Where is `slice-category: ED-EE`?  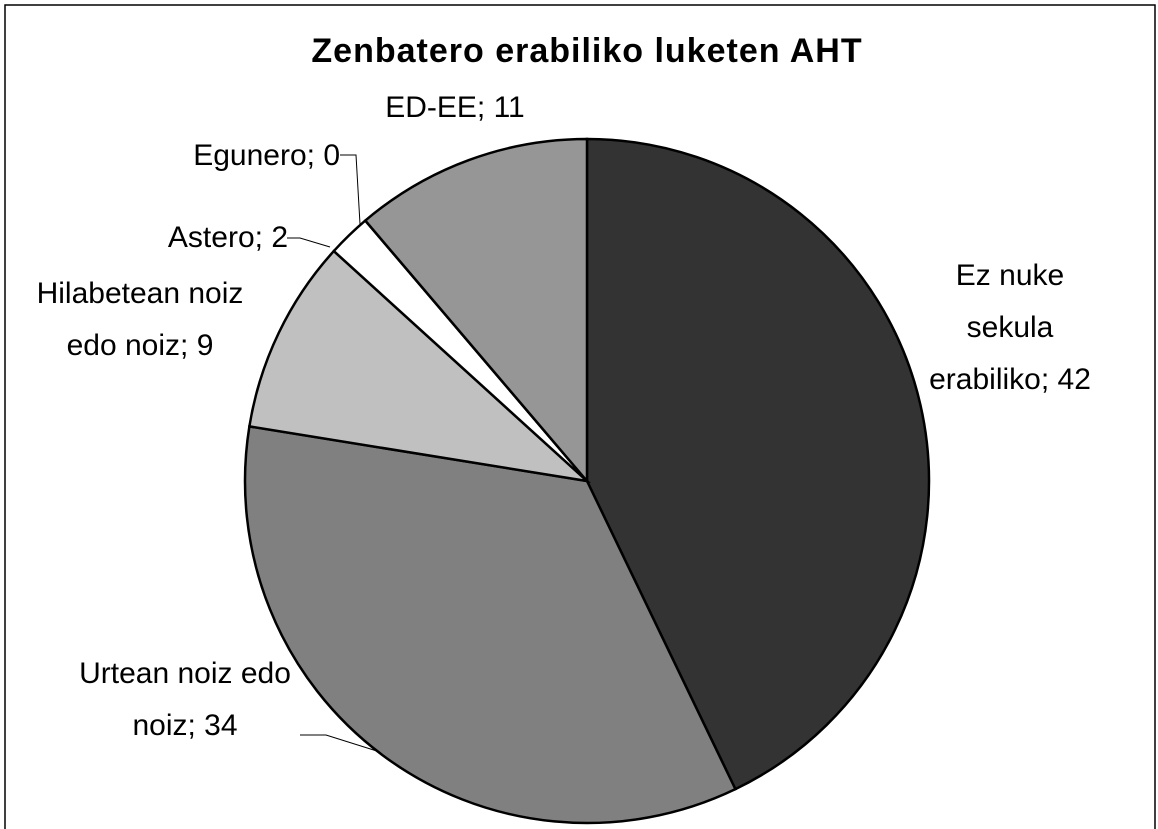
slice-category: ED-EE is located at coordinates (431, 107).